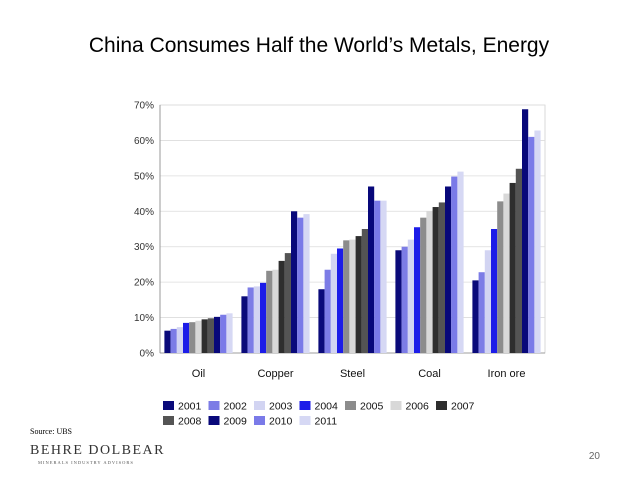 This screenshot has height=479, width=638. Describe the element at coordinates (144, 283) in the screenshot. I see `y-tick-label: 20%` at that location.